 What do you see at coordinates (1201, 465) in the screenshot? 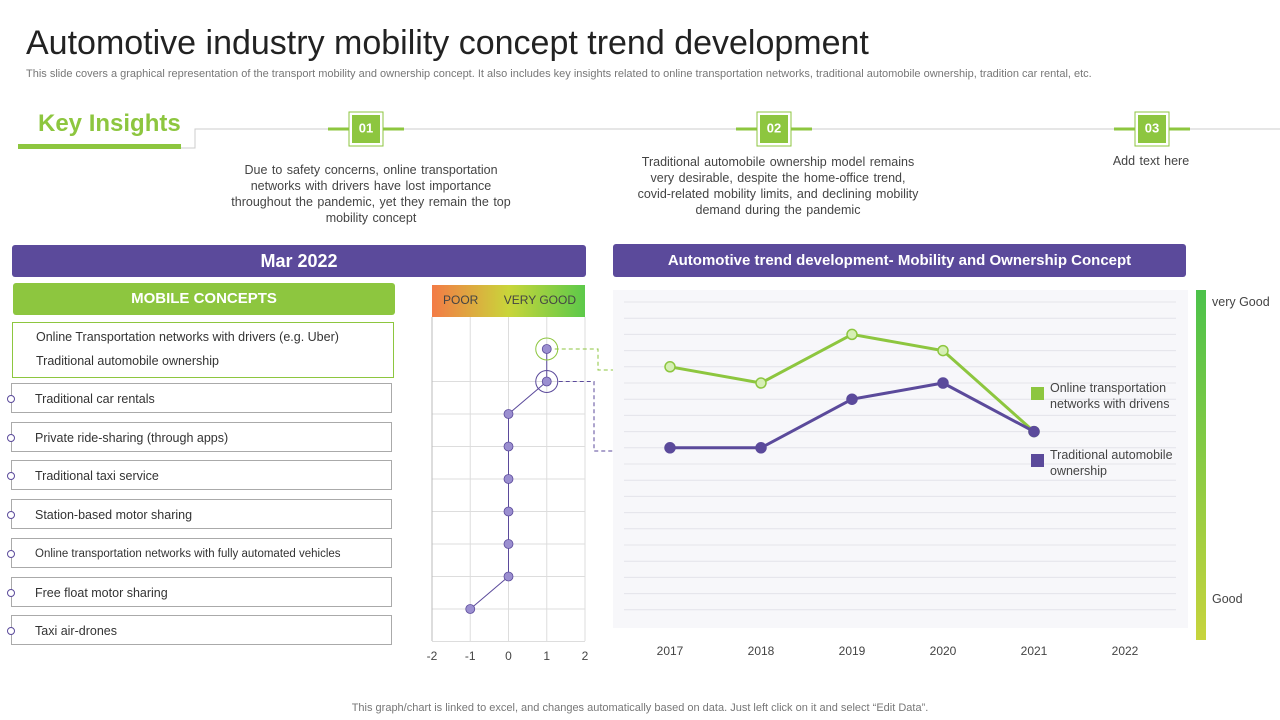
I see `scale-bar` at bounding box center [1201, 465].